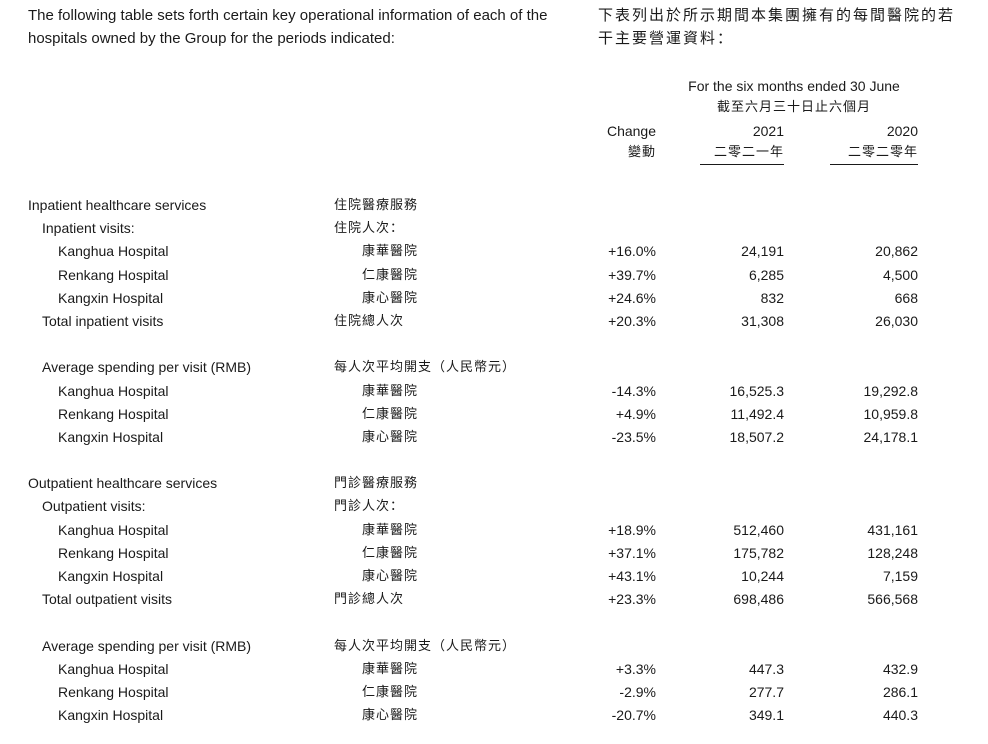  Describe the element at coordinates (376, 205) in the screenshot. I see `row-label-zh: 住院醫療服務` at that location.